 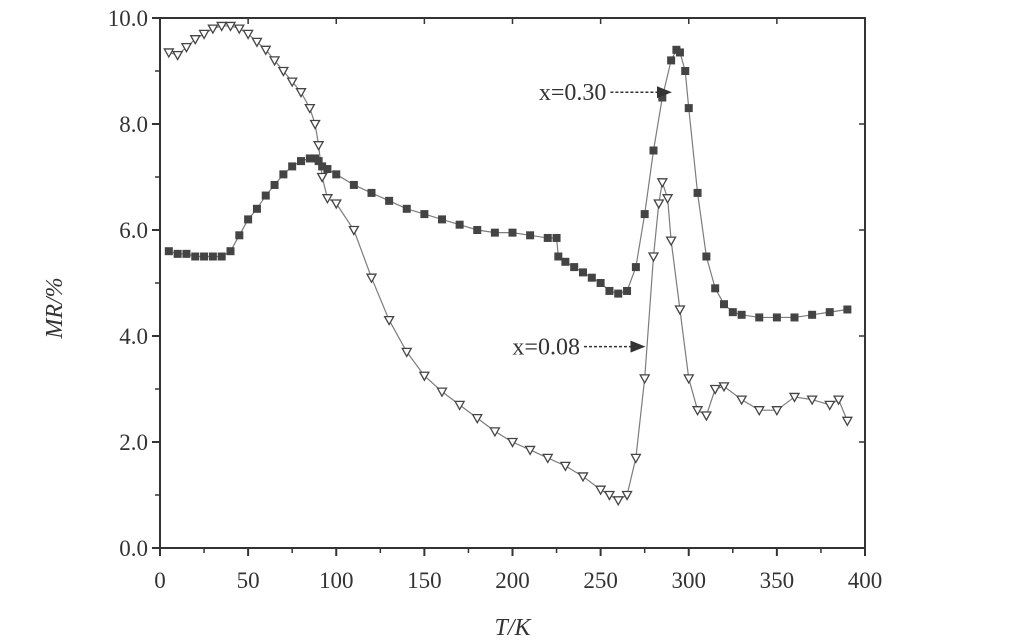 I want to click on x-tick-label: 400, so click(x=865, y=580).